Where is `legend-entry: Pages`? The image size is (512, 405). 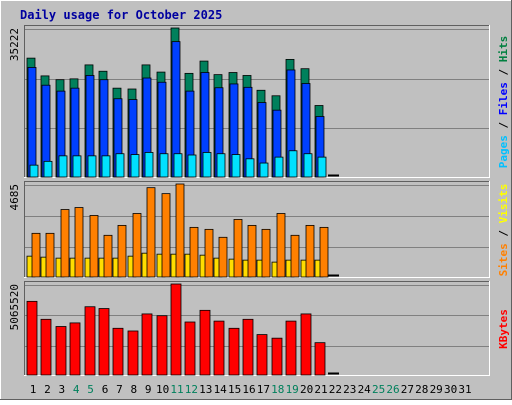
legend-entry: Pages is located at coordinates (503, 151).